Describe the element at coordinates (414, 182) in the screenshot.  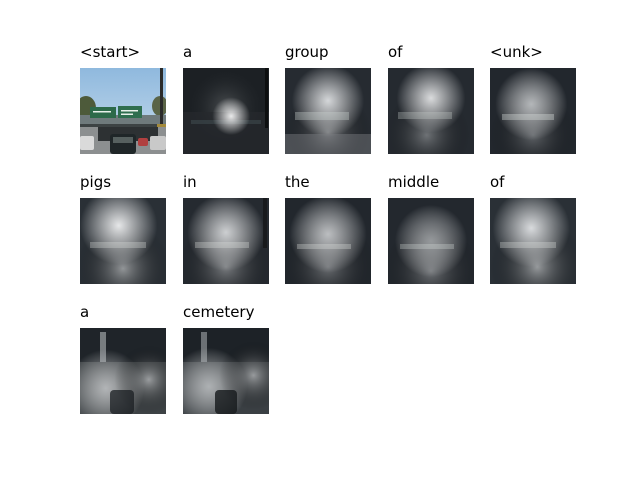
I see `caption-word: middle` at that location.